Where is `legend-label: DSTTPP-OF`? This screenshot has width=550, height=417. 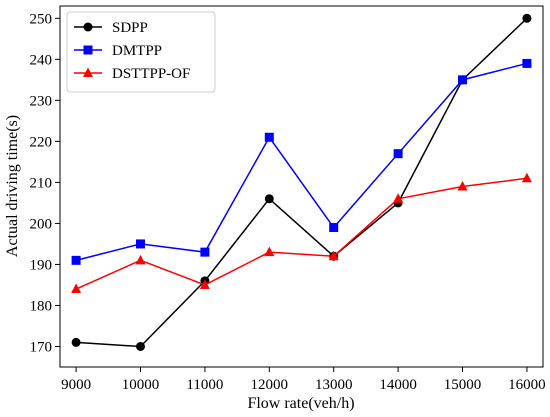 legend-label: DSTTPP-OF is located at coordinates (151, 74).